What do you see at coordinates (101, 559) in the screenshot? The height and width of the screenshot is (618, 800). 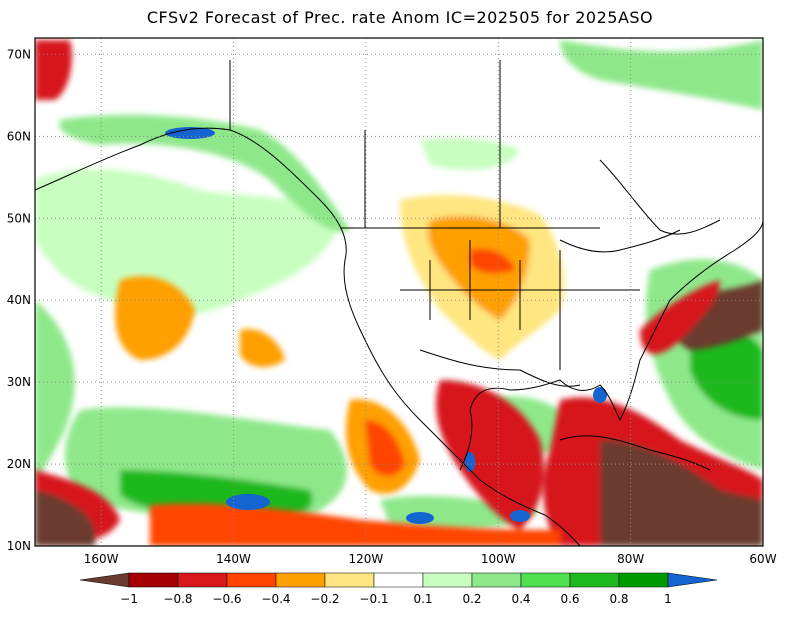 I see `longitude-label: 160W` at bounding box center [101, 559].